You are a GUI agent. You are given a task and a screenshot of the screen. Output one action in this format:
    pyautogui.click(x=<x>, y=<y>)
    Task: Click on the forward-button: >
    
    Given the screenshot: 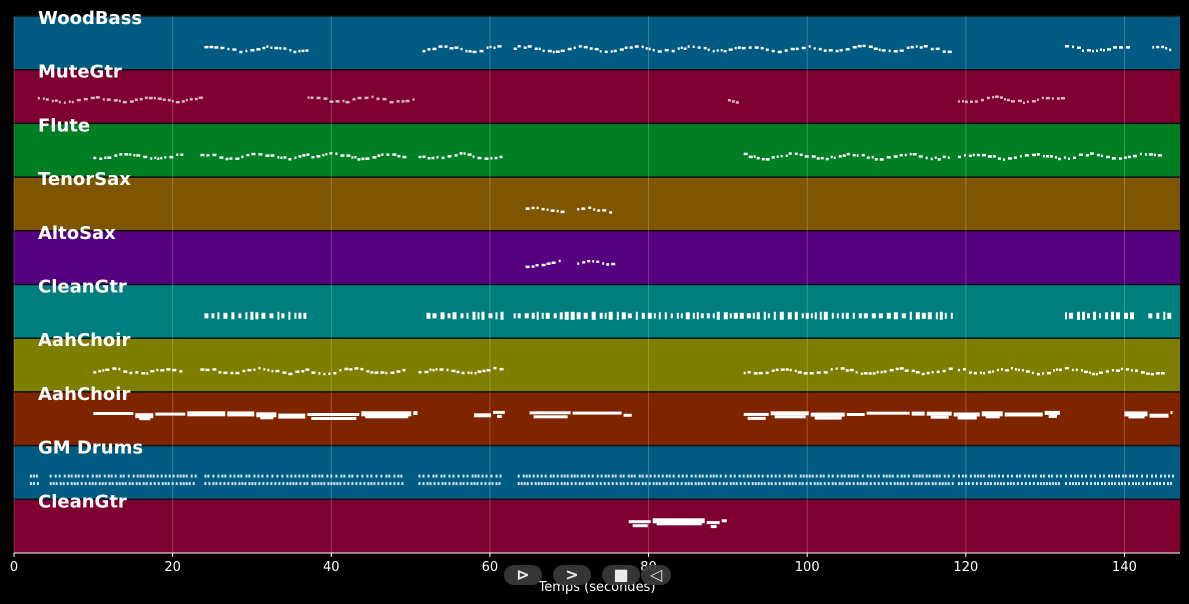 What is the action you would take?
    pyautogui.click(x=572, y=575)
    